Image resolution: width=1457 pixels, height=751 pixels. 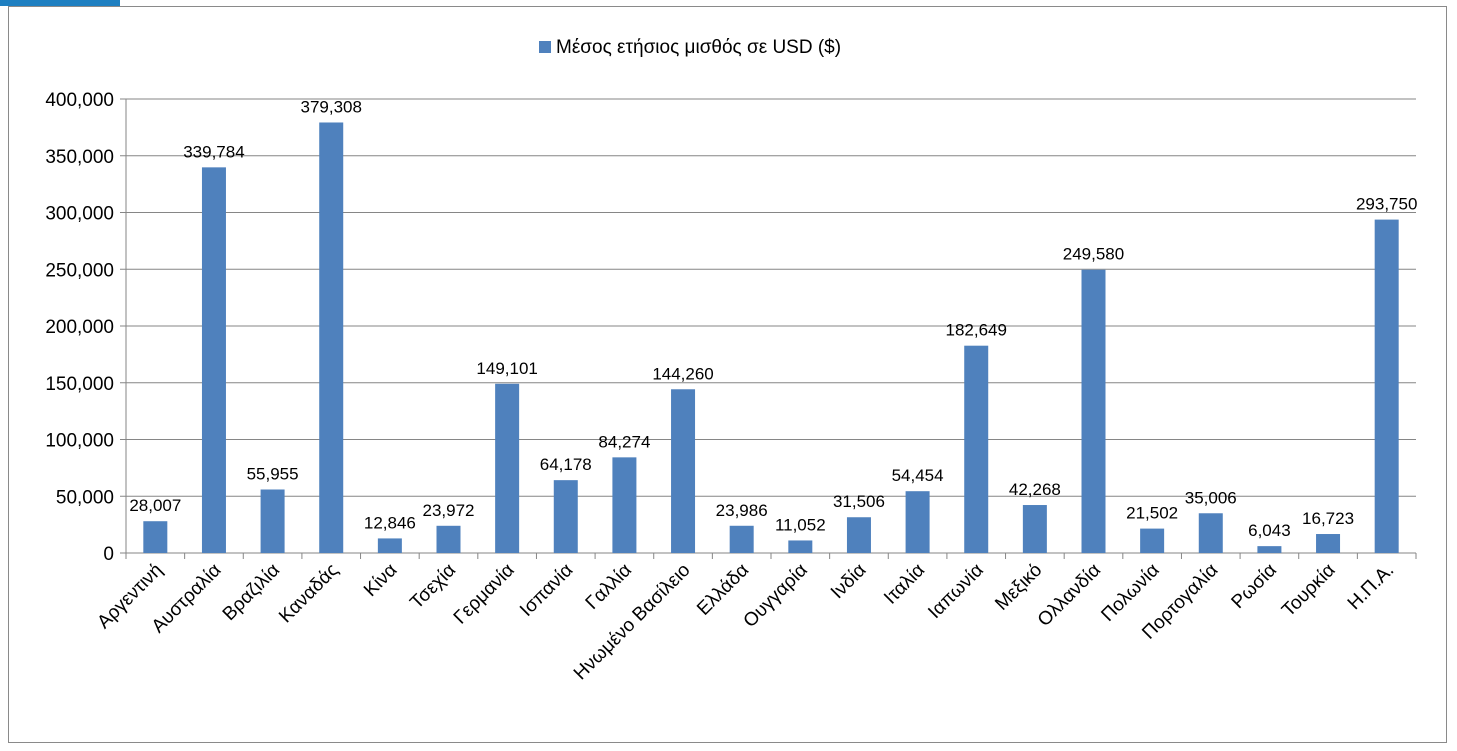 I want to click on y-tick-label: 400,000, so click(x=79, y=100).